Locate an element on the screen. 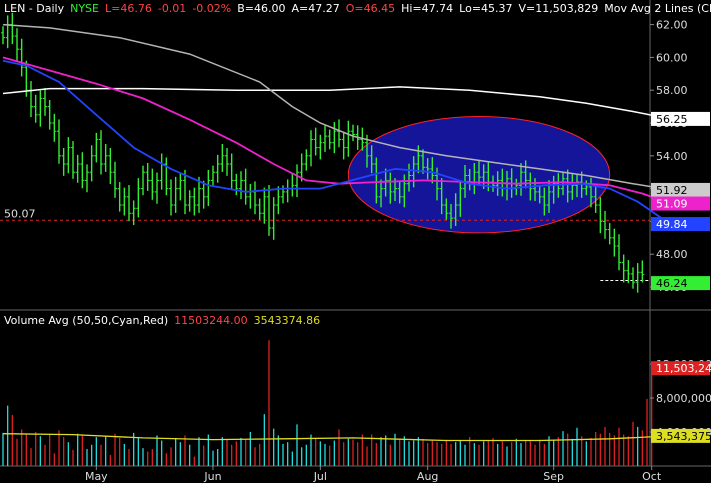 The width and height of the screenshot is (711, 483). change-value: -0.01 is located at coordinates (172, 8).